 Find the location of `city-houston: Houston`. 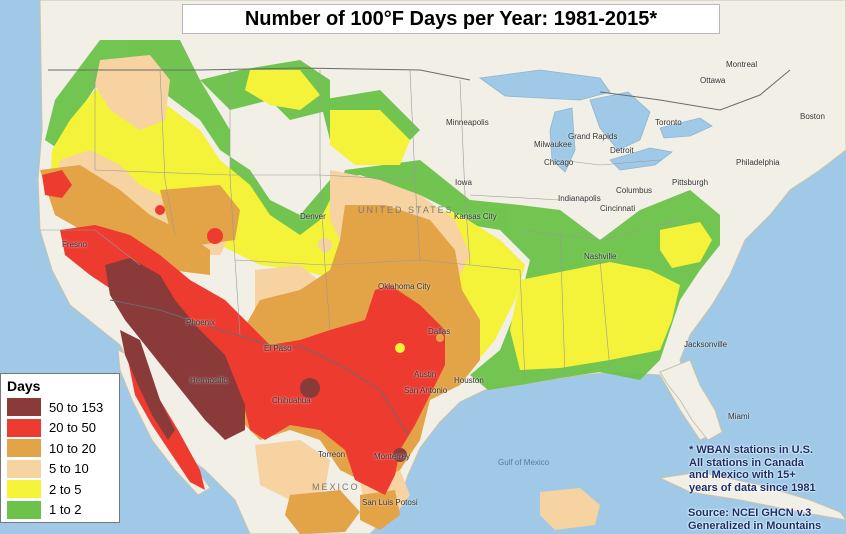

city-houston: Houston is located at coordinates (469, 380).